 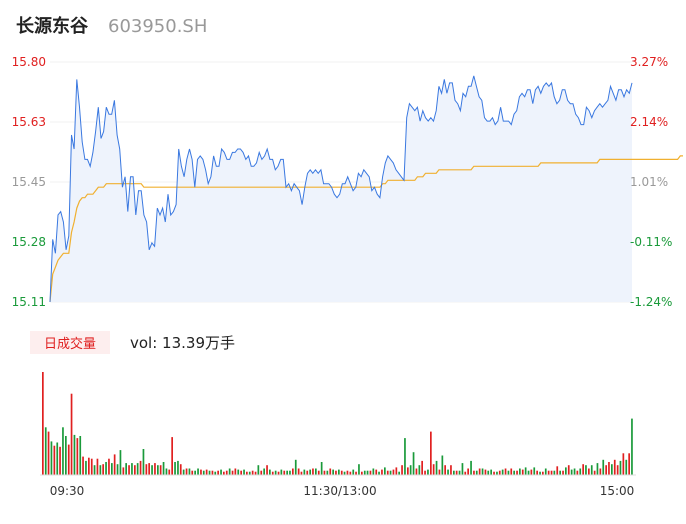 I want to click on y-left-tick: 15.45, so click(x=29, y=182).